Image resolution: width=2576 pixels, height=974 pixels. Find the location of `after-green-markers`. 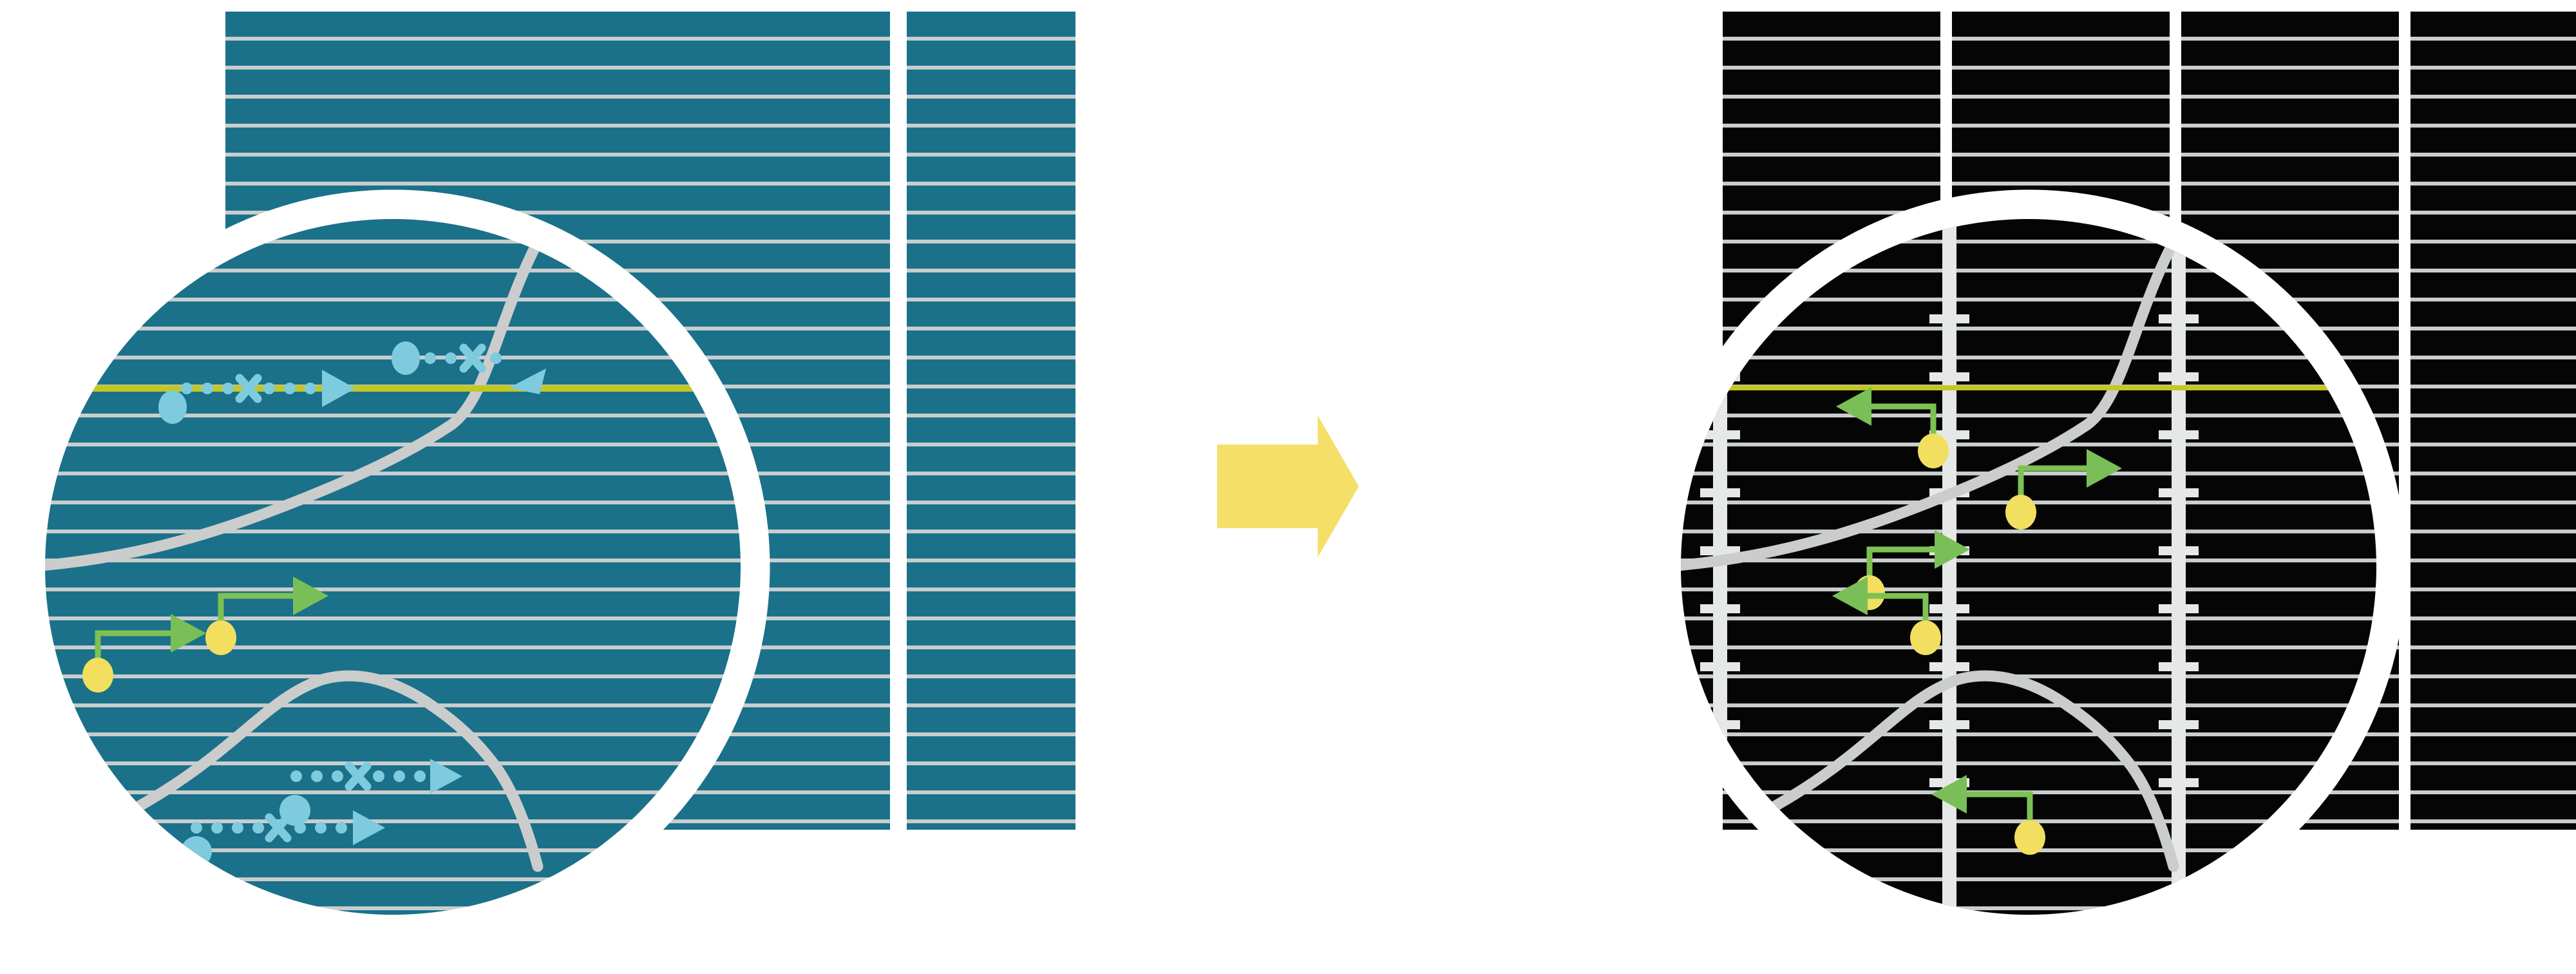

after-green-markers is located at coordinates (1902, 621).